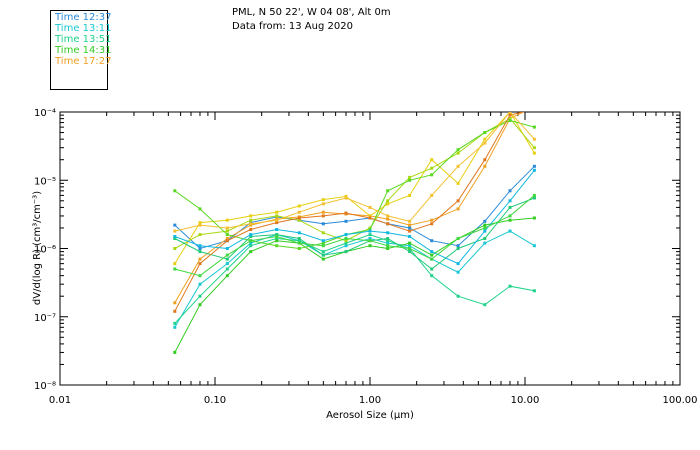 This screenshot has width=700, height=450. What do you see at coordinates (83, 61) in the screenshot?
I see `legend-item: Time 17:27` at bounding box center [83, 61].